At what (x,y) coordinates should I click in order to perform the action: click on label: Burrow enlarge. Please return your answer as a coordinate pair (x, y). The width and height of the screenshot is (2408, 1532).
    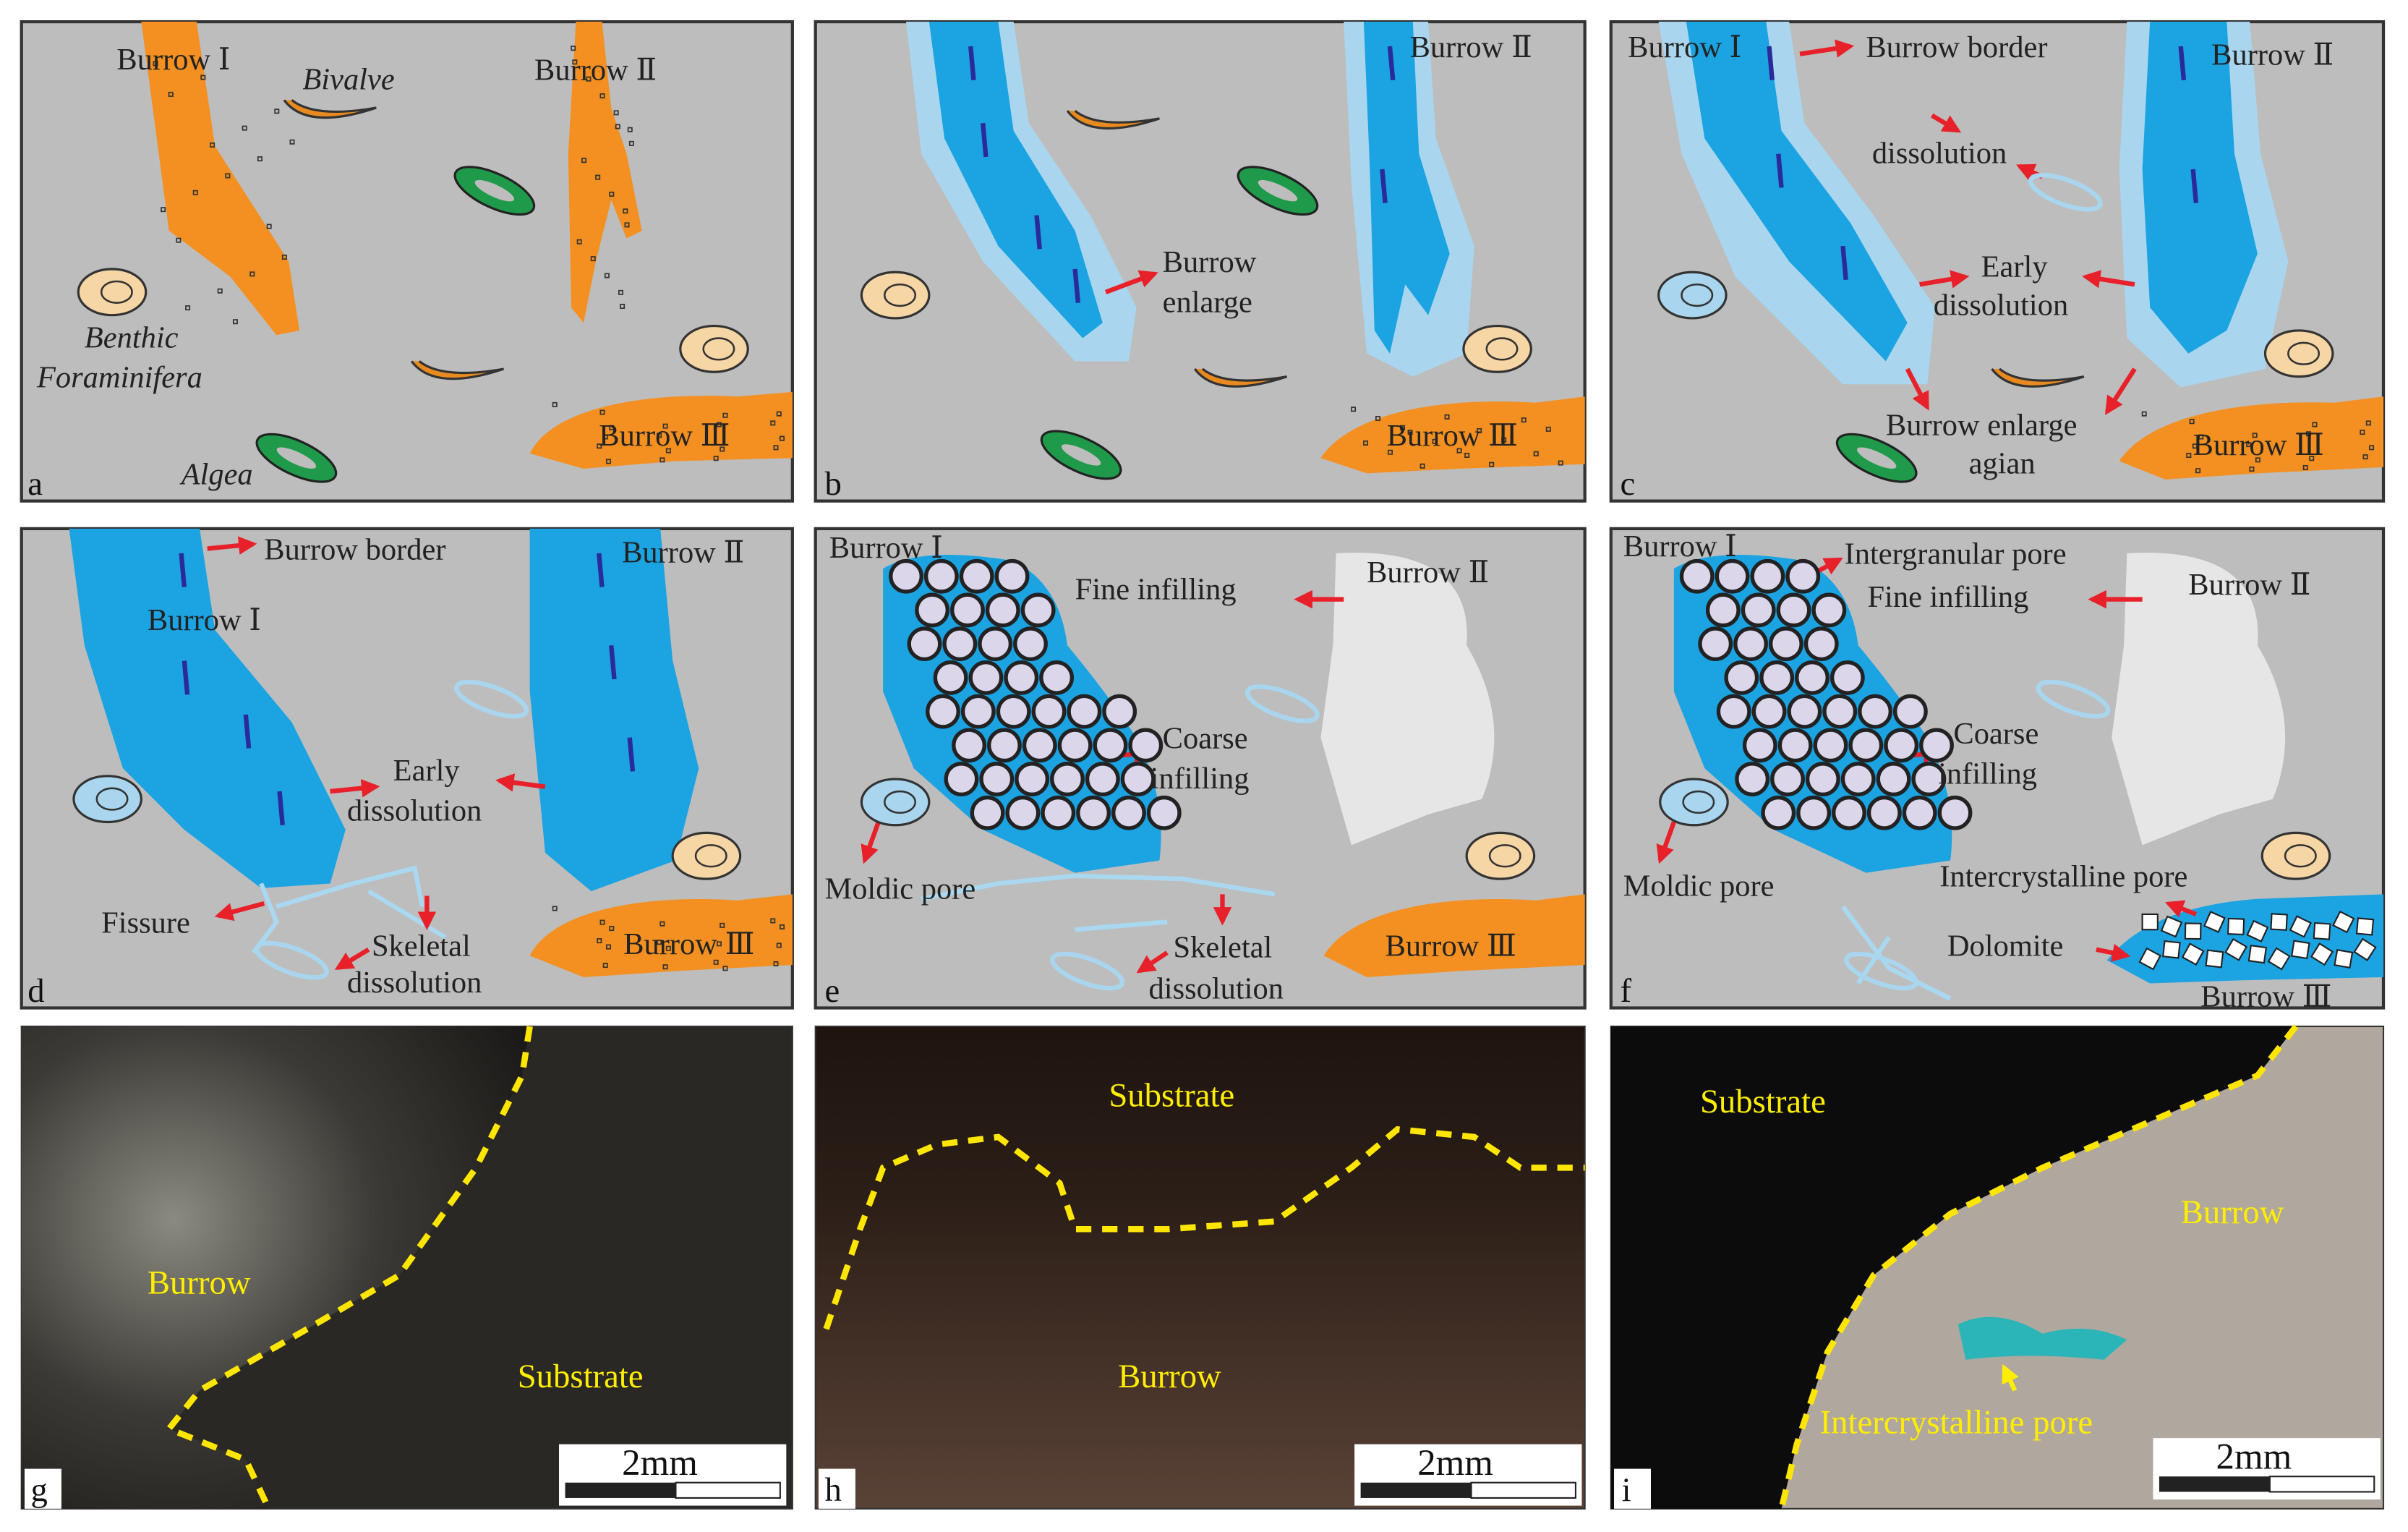
    Looking at the image, I should click on (1982, 425).